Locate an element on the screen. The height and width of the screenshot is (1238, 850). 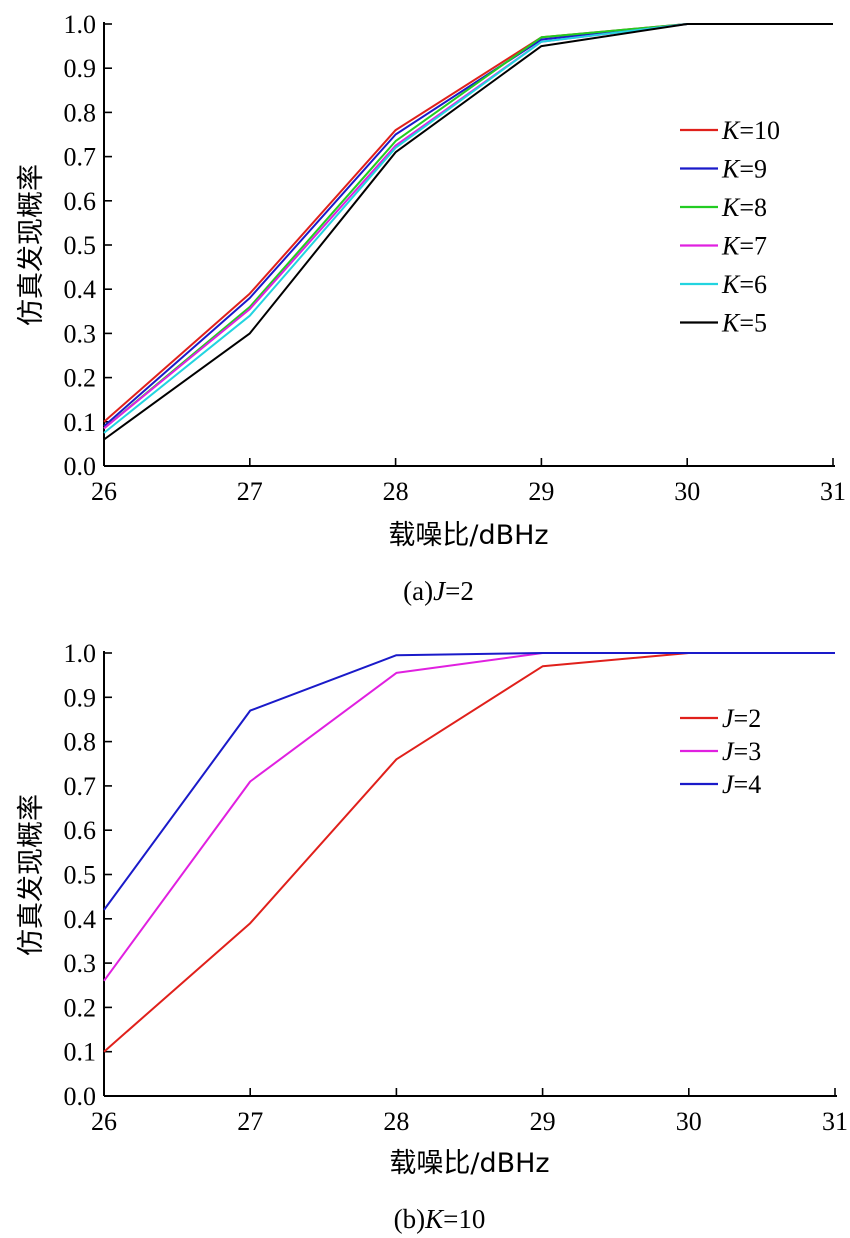
chart-caption: (b)K=10 is located at coordinates (440, 1219).